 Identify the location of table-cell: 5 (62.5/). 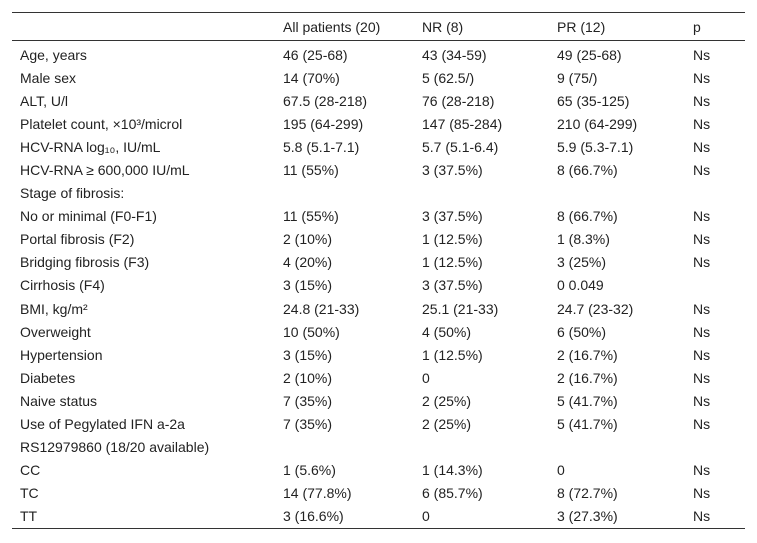
(448, 77).